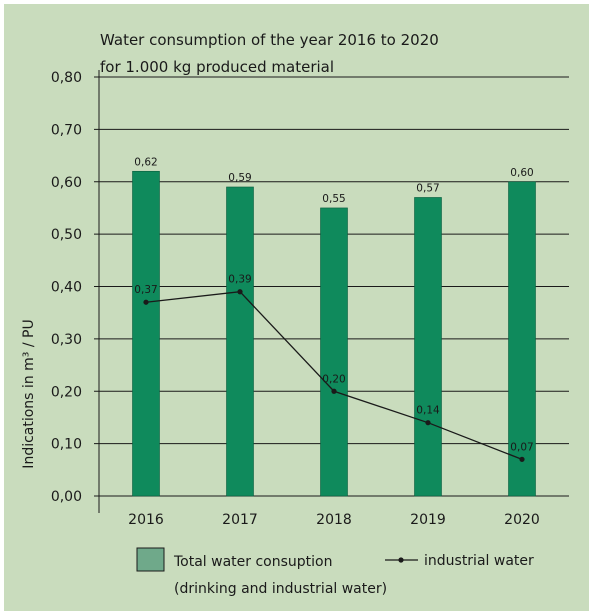 Image resolution: width=593 pixels, height=615 pixels. Describe the element at coordinates (239, 178) in the screenshot. I see `bar-value-label: 0,59` at that location.